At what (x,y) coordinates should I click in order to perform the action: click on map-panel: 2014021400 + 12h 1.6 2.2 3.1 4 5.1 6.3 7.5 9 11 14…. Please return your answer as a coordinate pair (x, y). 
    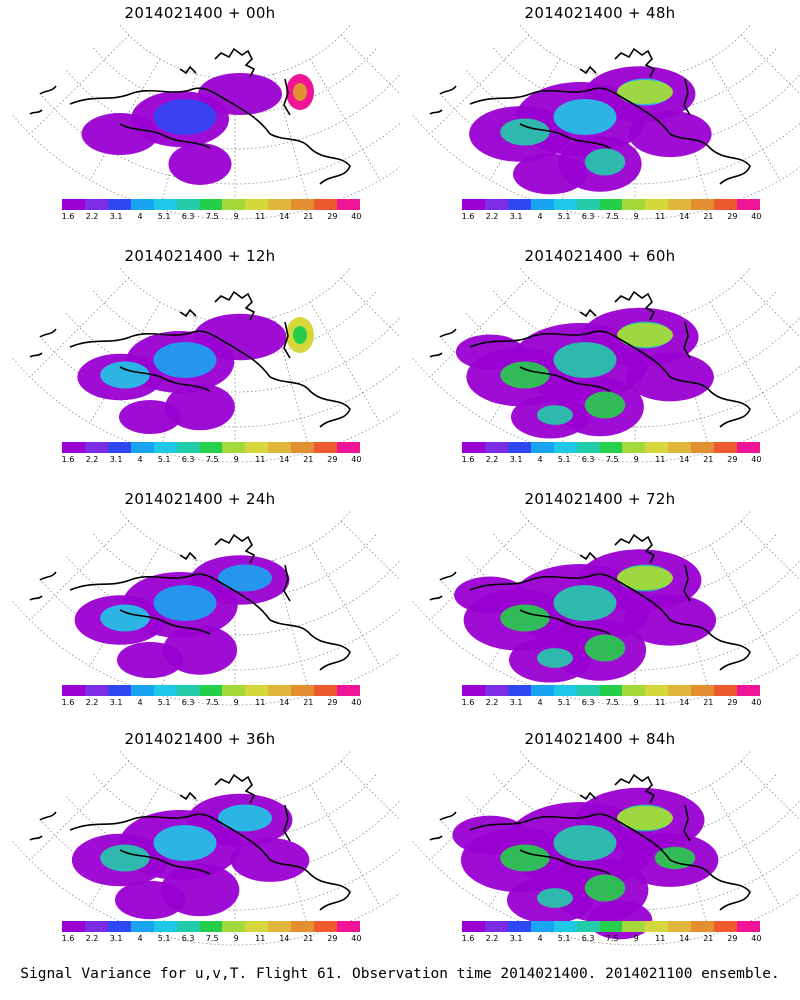
    Looking at the image, I should click on (200, 363).